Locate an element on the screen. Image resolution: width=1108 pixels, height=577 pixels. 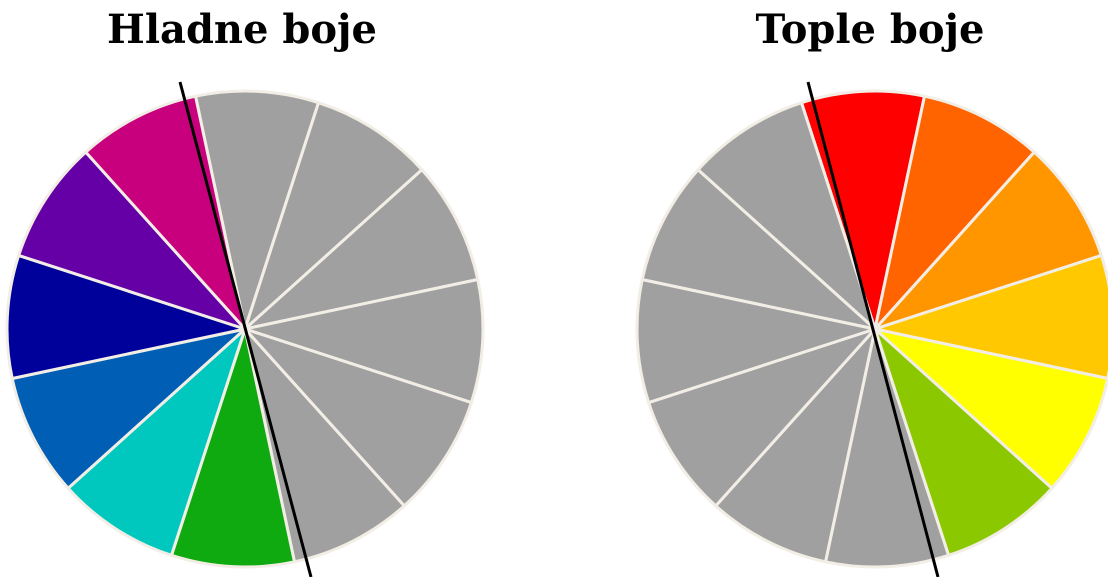
warm-wheel-segment-yellow-green is located at coordinates (963, 442).